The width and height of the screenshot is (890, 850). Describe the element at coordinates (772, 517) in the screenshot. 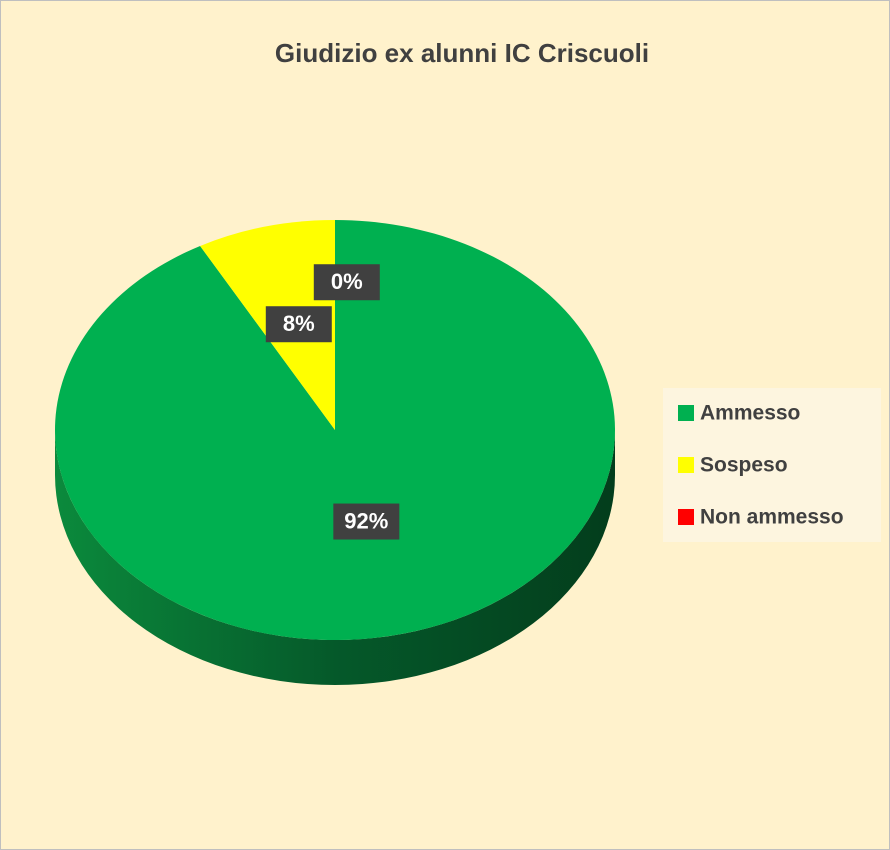

I see `legend-label: Non ammesso` at that location.